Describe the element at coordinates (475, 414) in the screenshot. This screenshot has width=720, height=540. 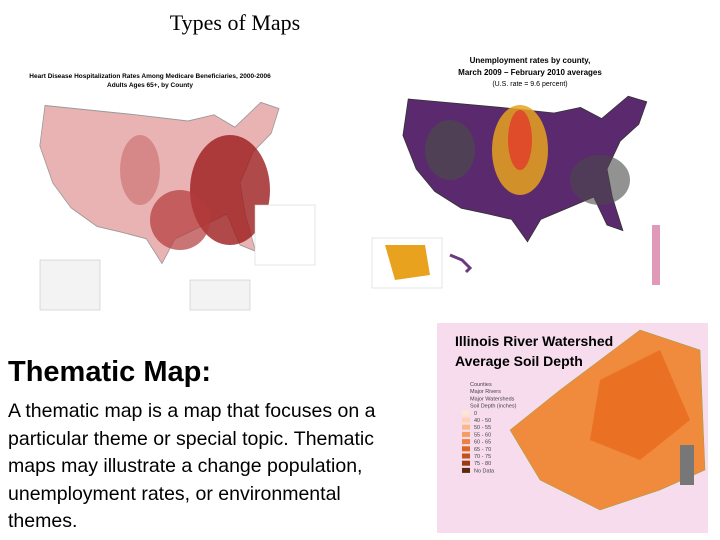
I see `legend-label: 0` at that location.